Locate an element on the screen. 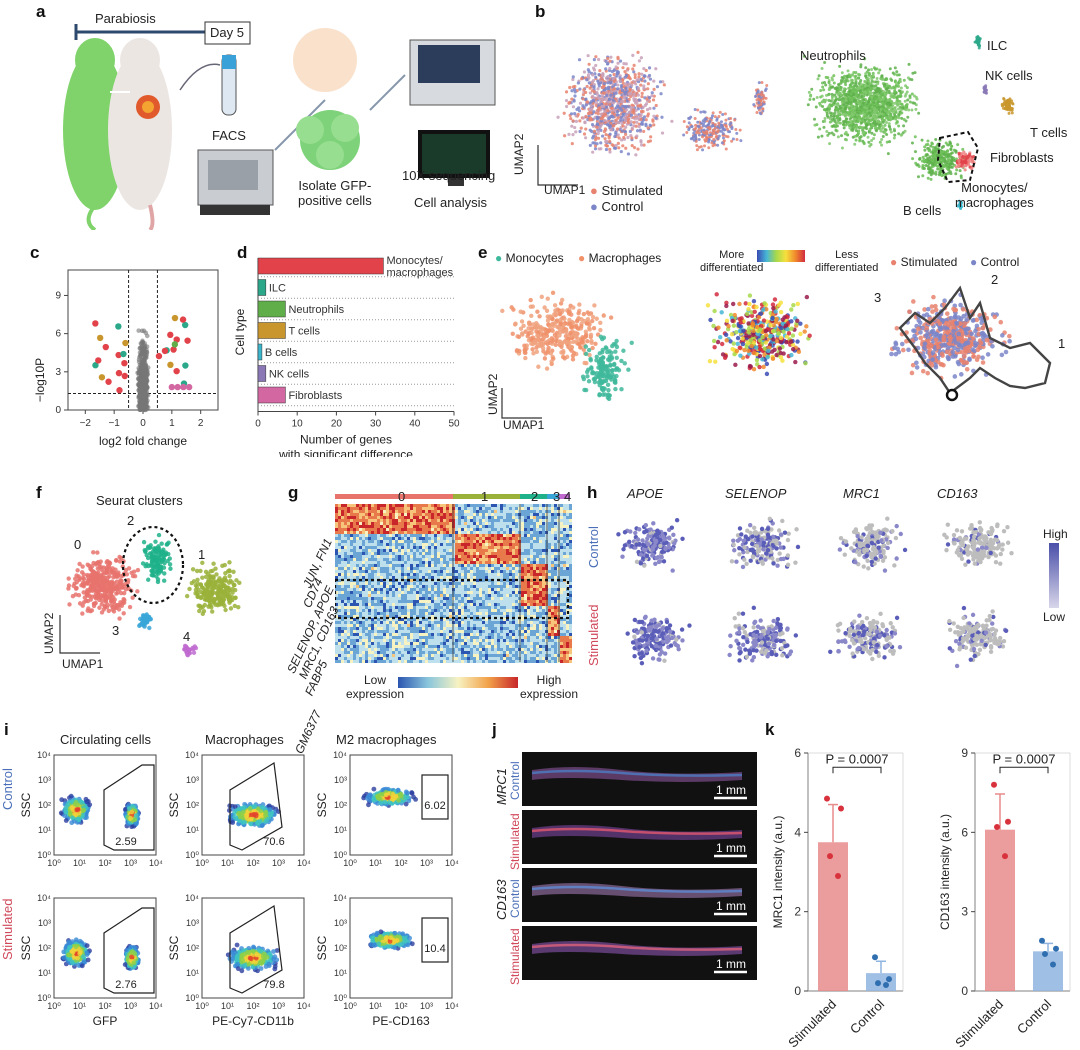 Image resolution: width=1080 pixels, height=1050 pixels. umap2-label-b: UMAP2 is located at coordinates (519, 154).